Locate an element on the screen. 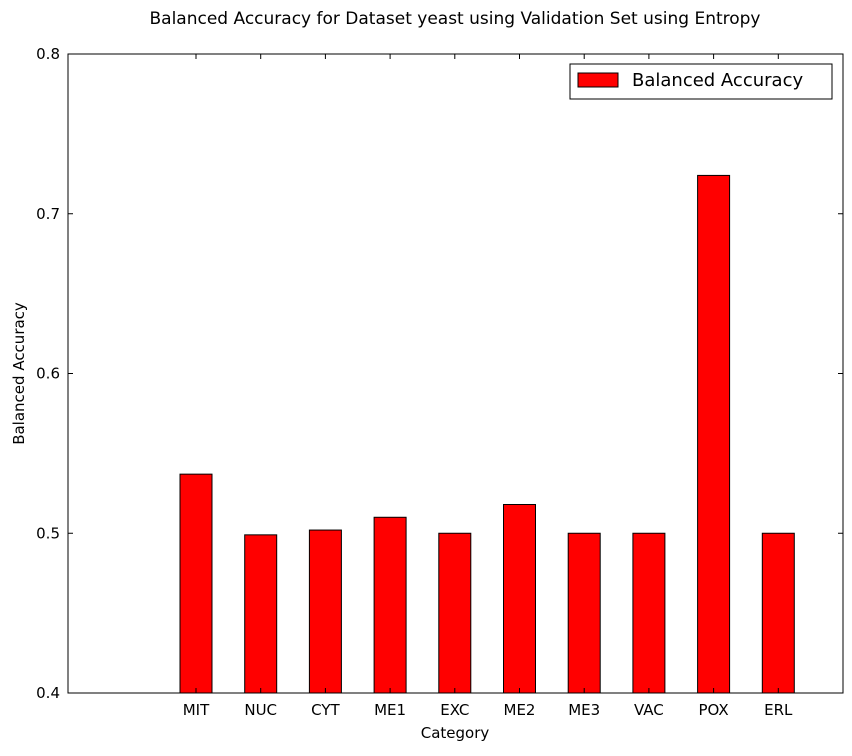 This screenshot has height=756, width=852. y-tick-label: 0.4 is located at coordinates (48, 693).